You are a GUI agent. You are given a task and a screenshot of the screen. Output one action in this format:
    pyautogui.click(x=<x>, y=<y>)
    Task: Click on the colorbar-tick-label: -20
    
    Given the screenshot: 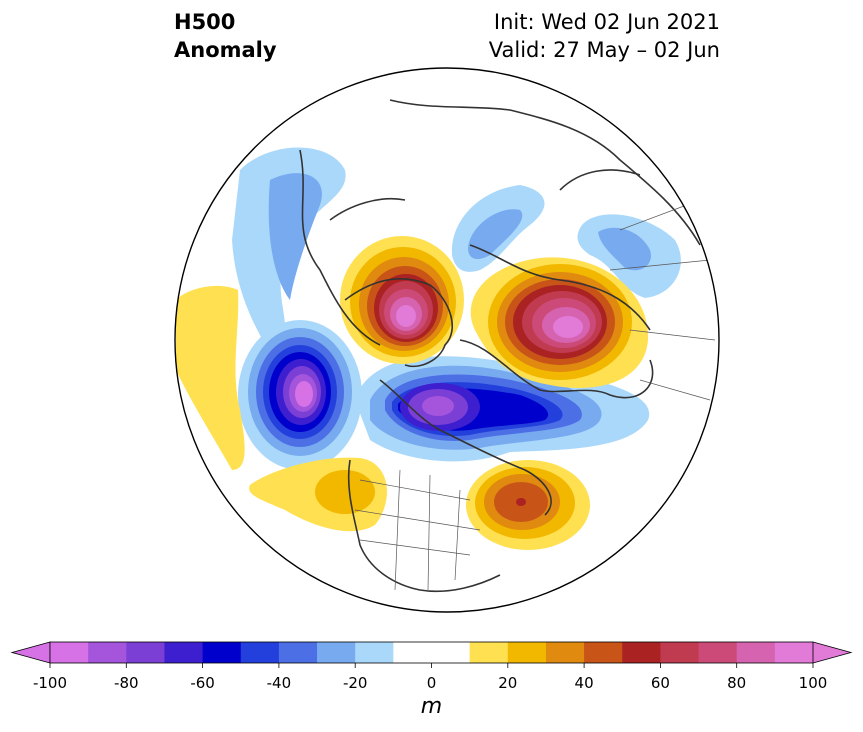 What is the action you would take?
    pyautogui.click(x=355, y=683)
    